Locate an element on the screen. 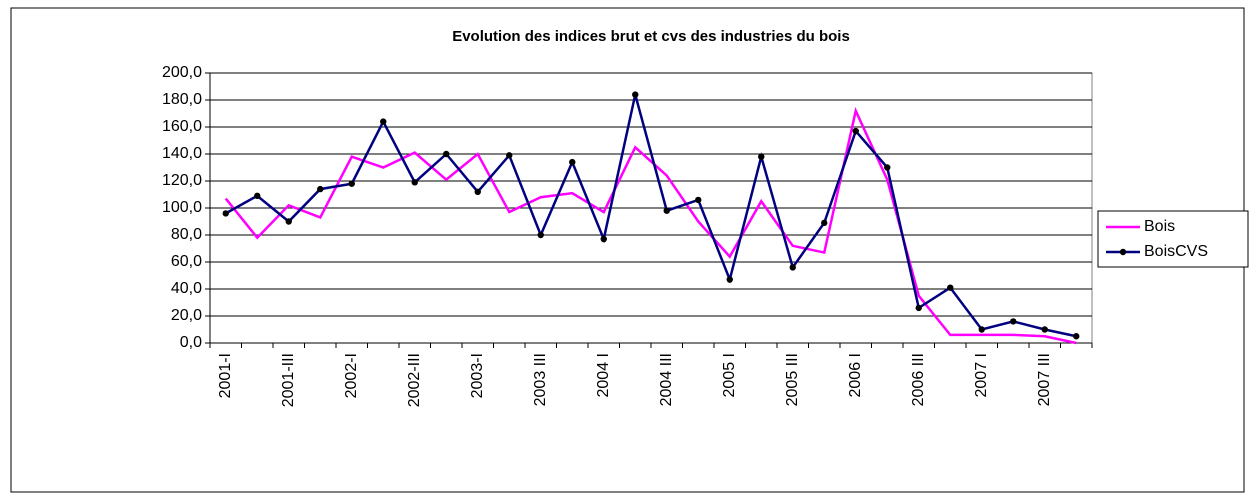 The image size is (1256, 504). x-tick-label: 2007 I is located at coordinates (981, 375).